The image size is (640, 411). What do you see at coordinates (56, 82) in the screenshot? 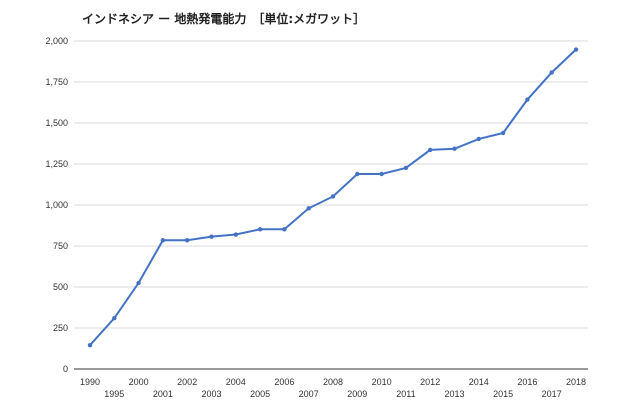
I see `y-tick-label: 1,750` at bounding box center [56, 82].